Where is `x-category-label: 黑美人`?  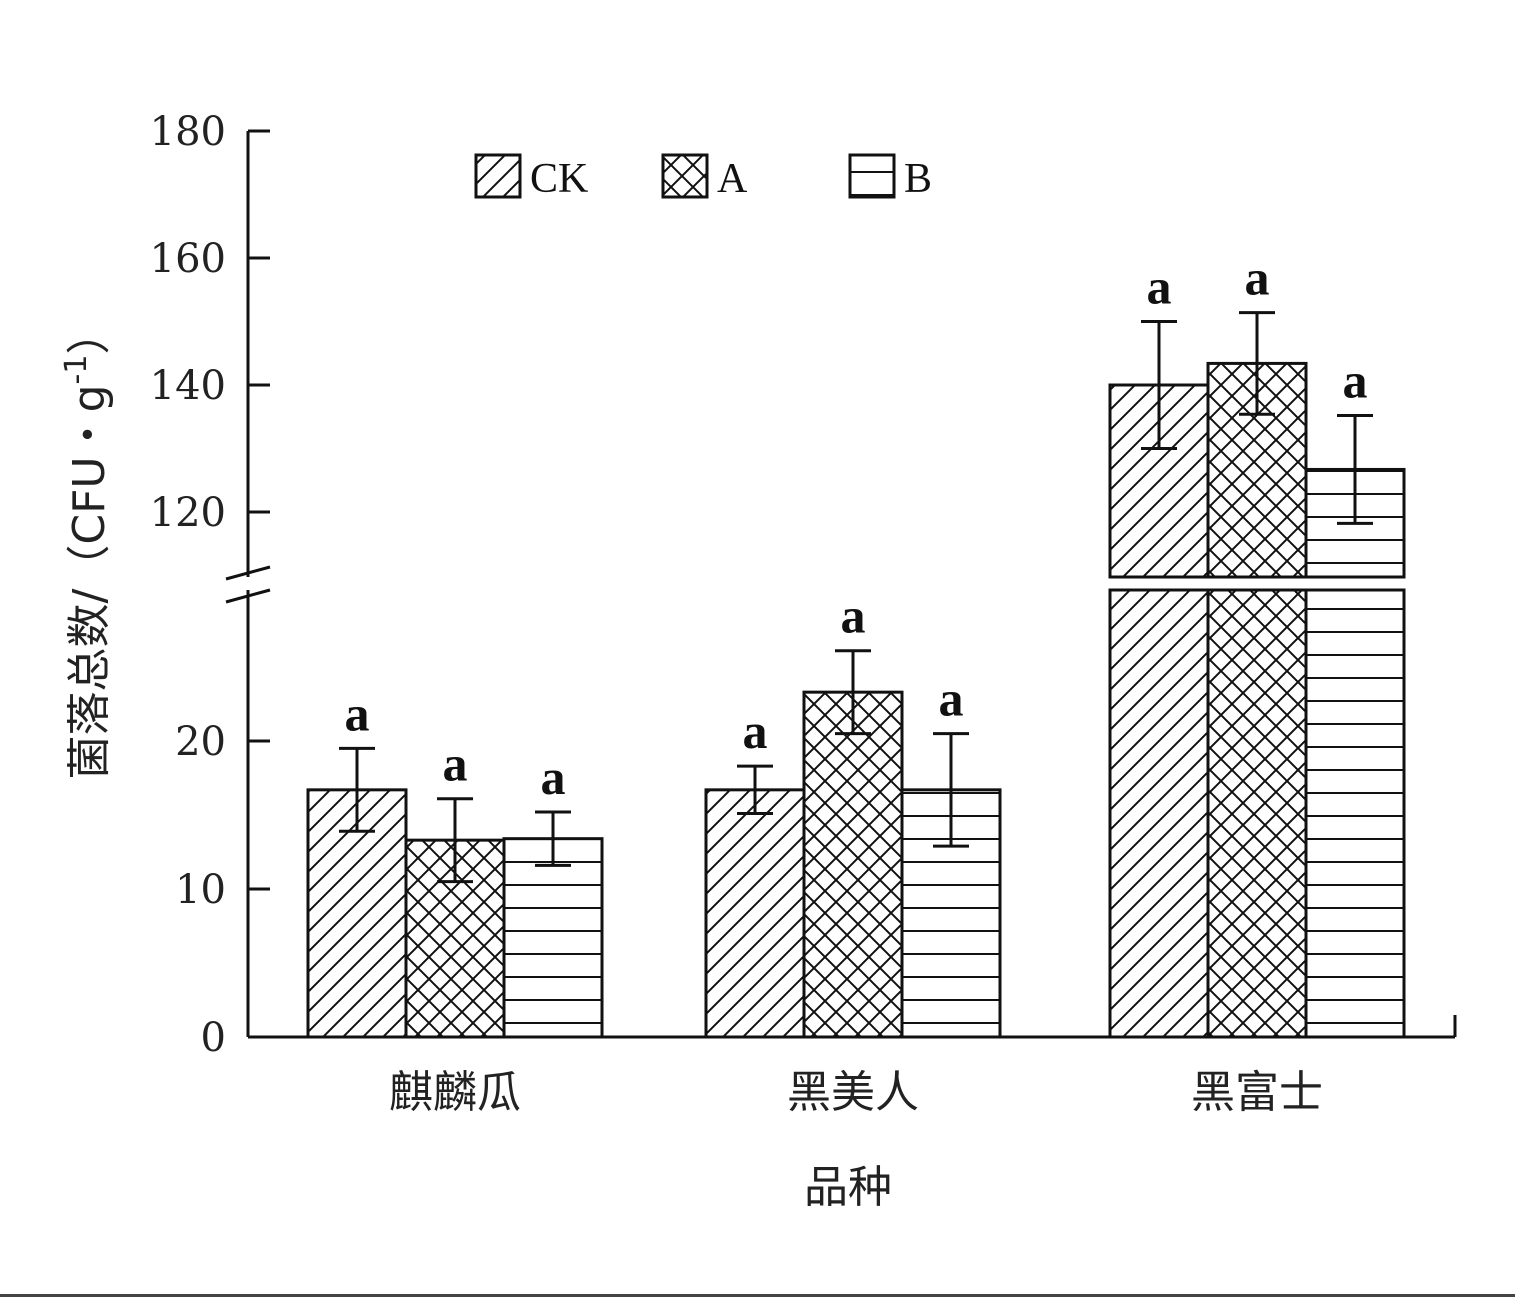
x-category-label: 黑美人 is located at coordinates (853, 1092).